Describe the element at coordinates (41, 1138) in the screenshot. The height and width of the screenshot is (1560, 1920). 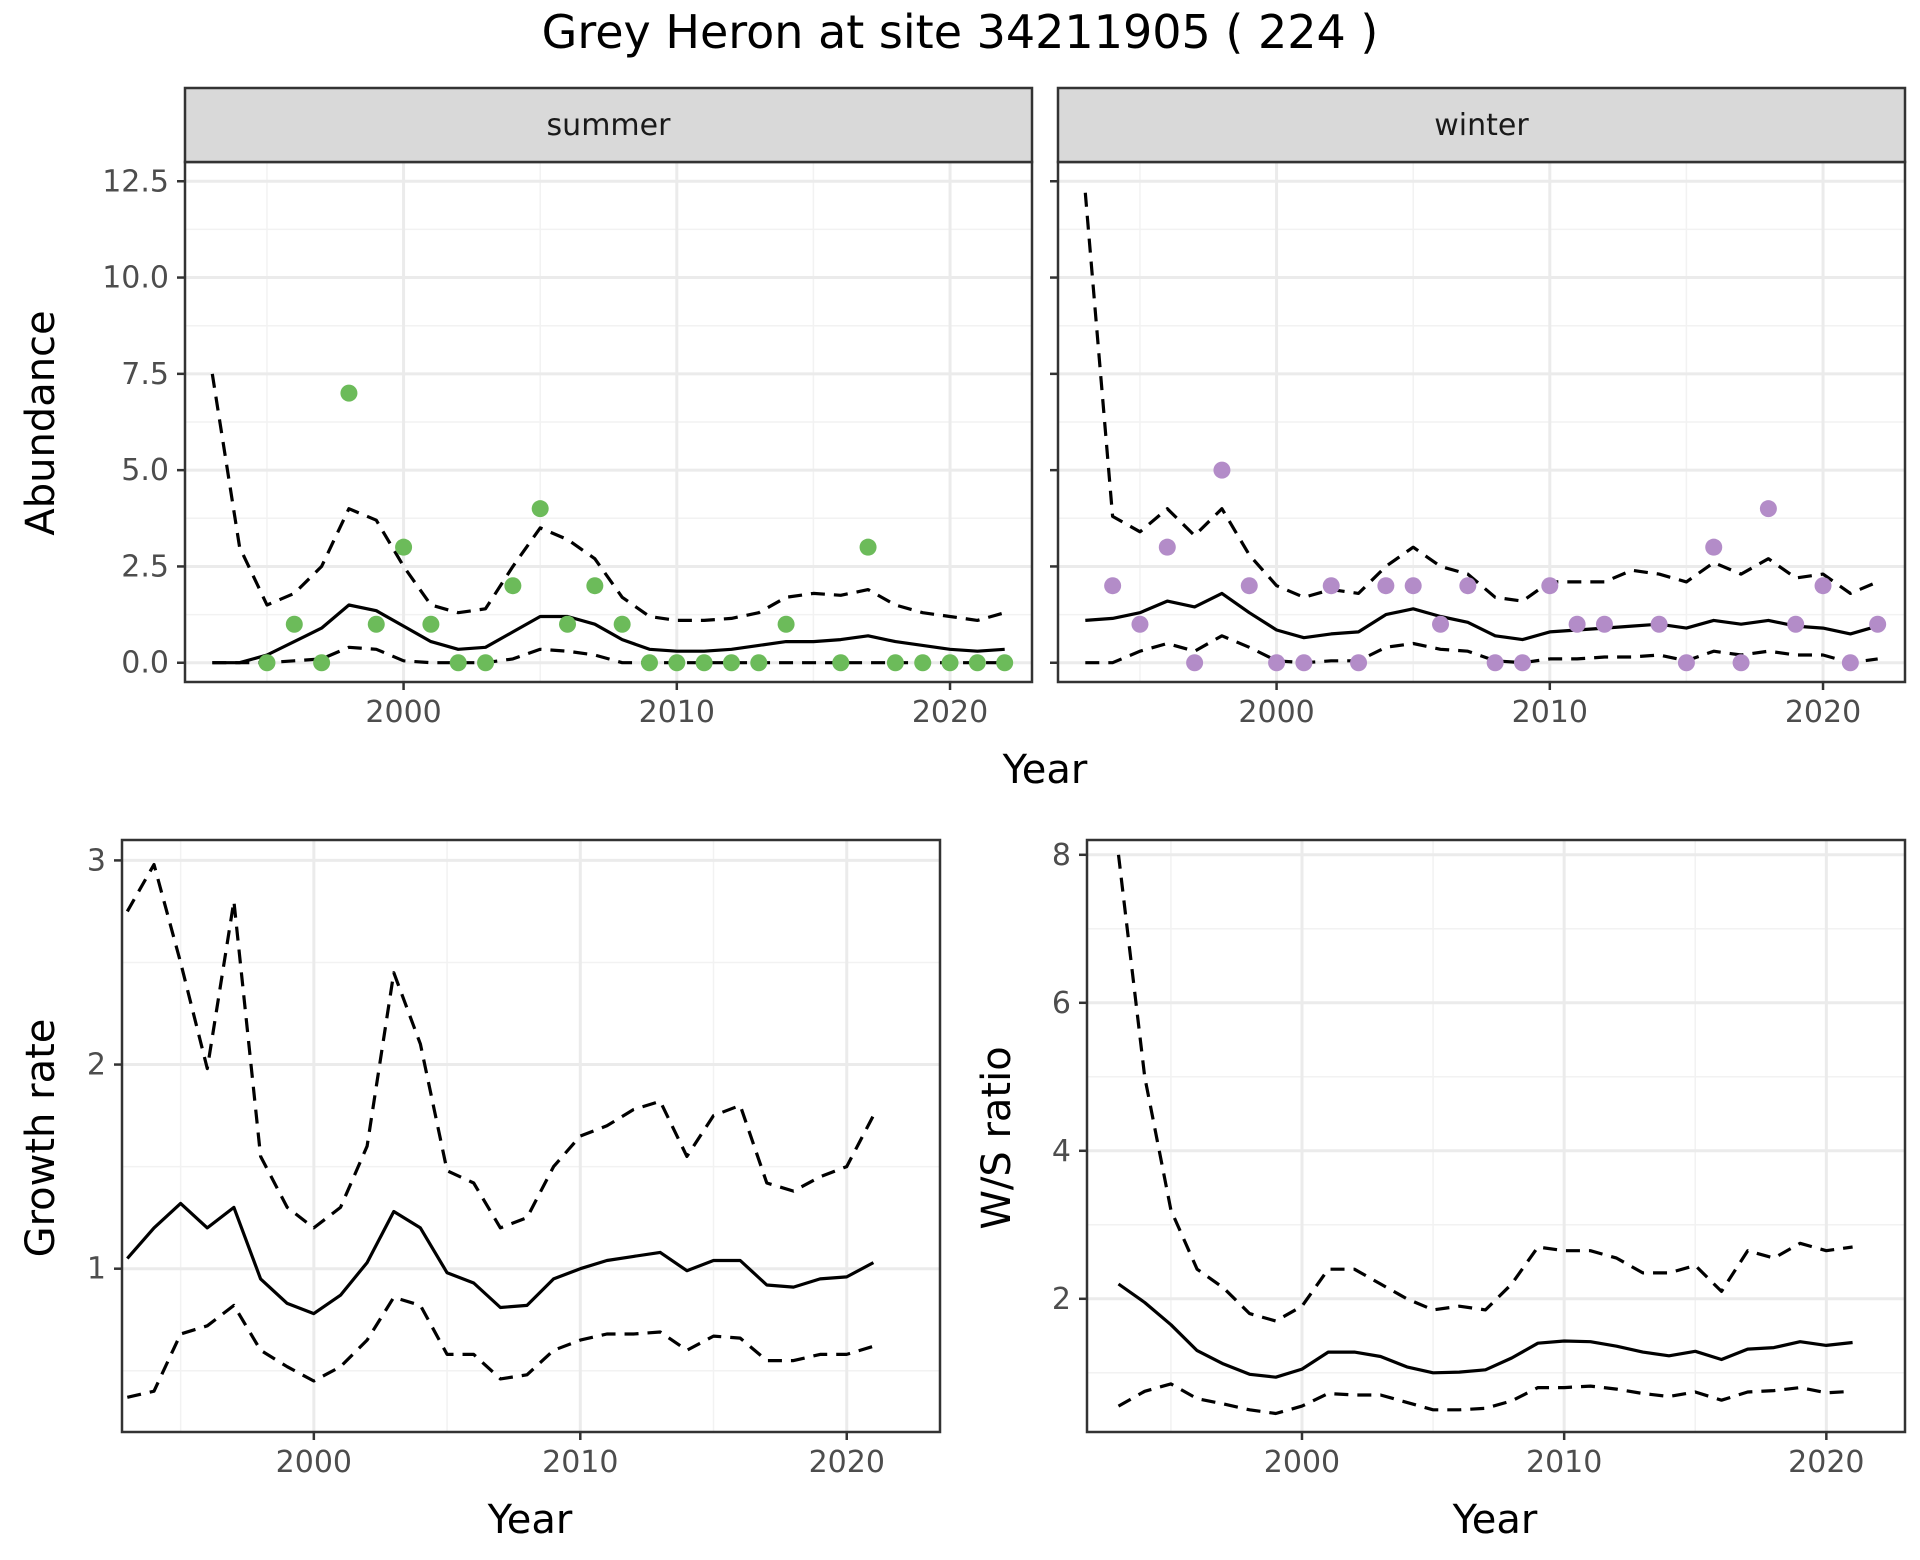
I see `growth-y-axis-title: Growth rate` at that location.